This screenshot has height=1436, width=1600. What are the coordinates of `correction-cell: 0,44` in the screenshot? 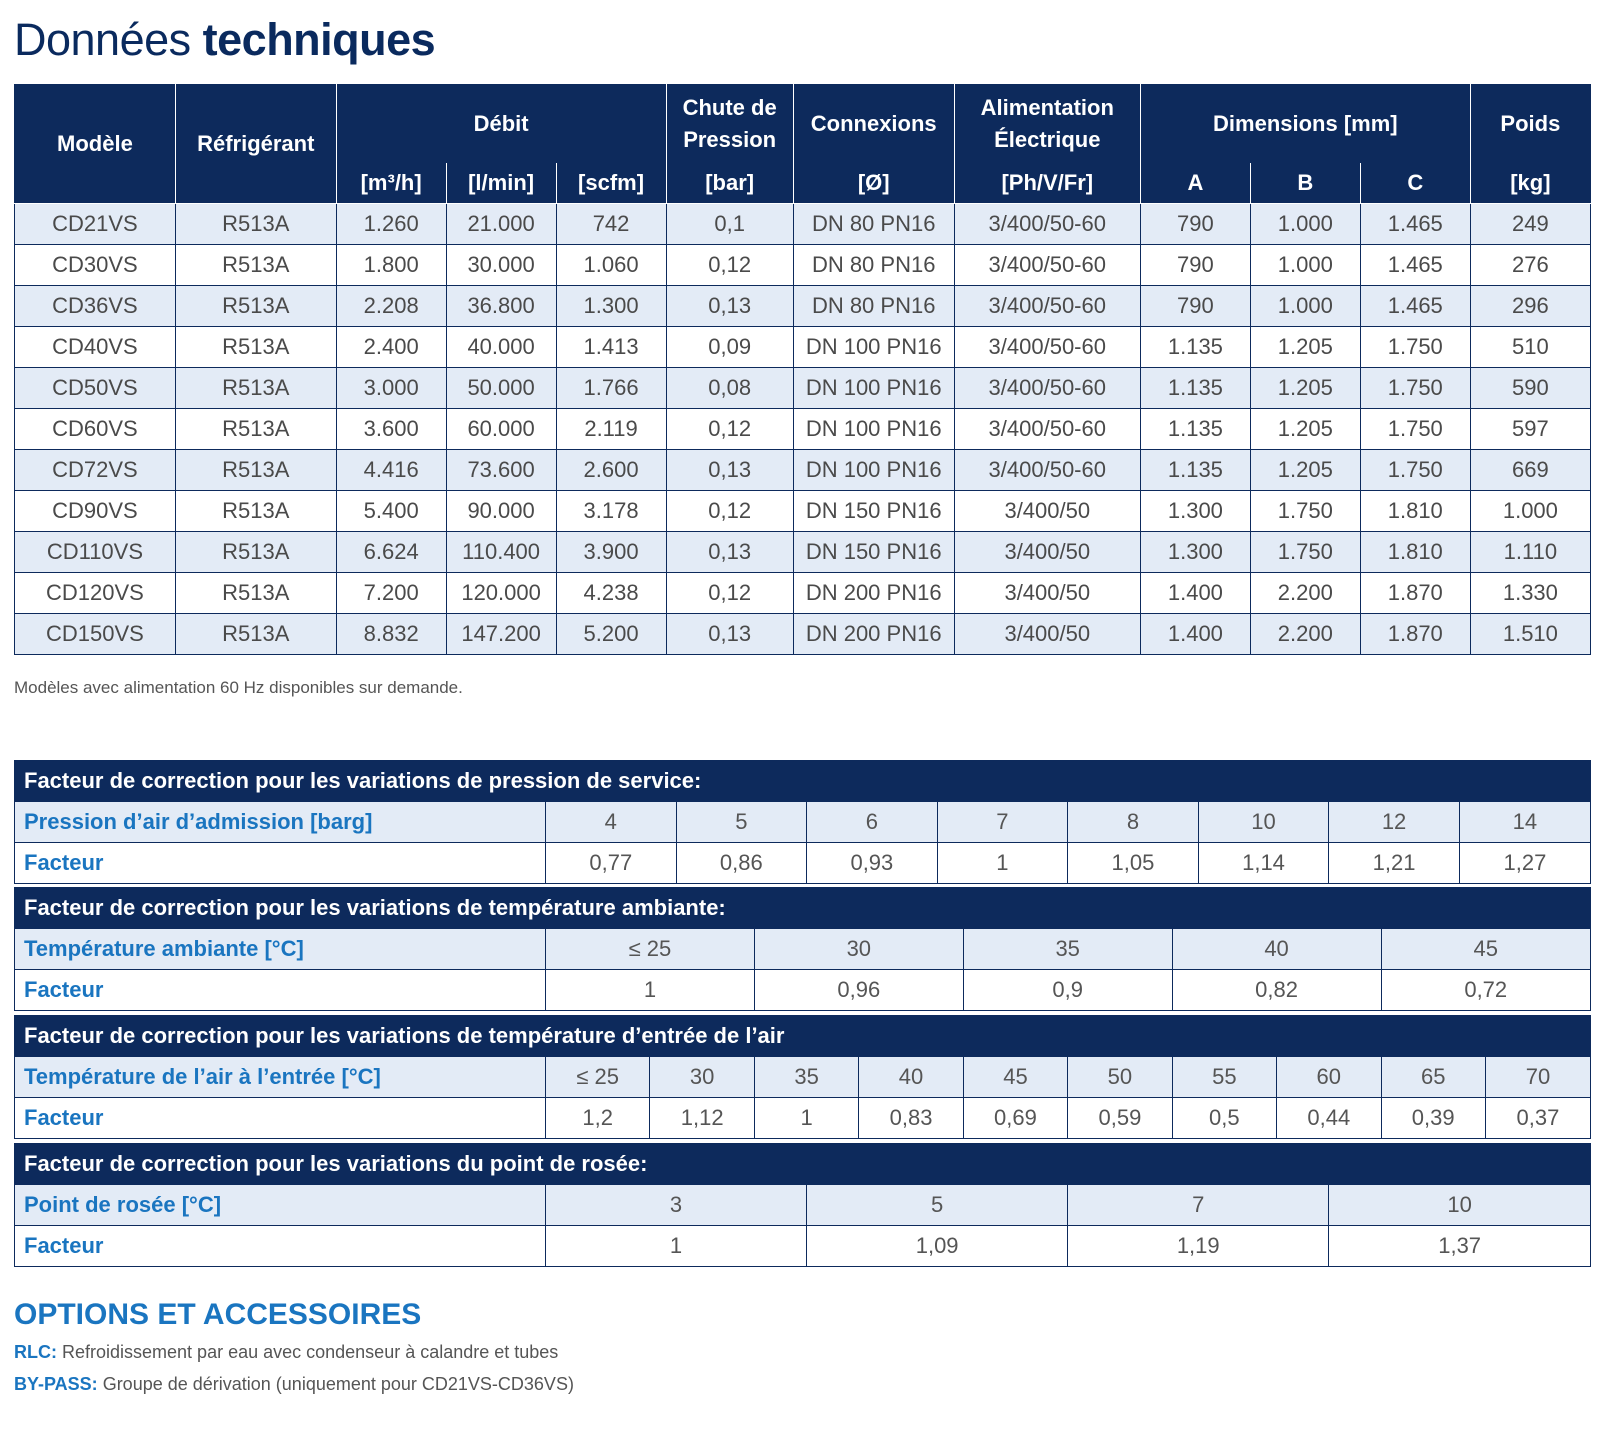 It's located at (1329, 1118).